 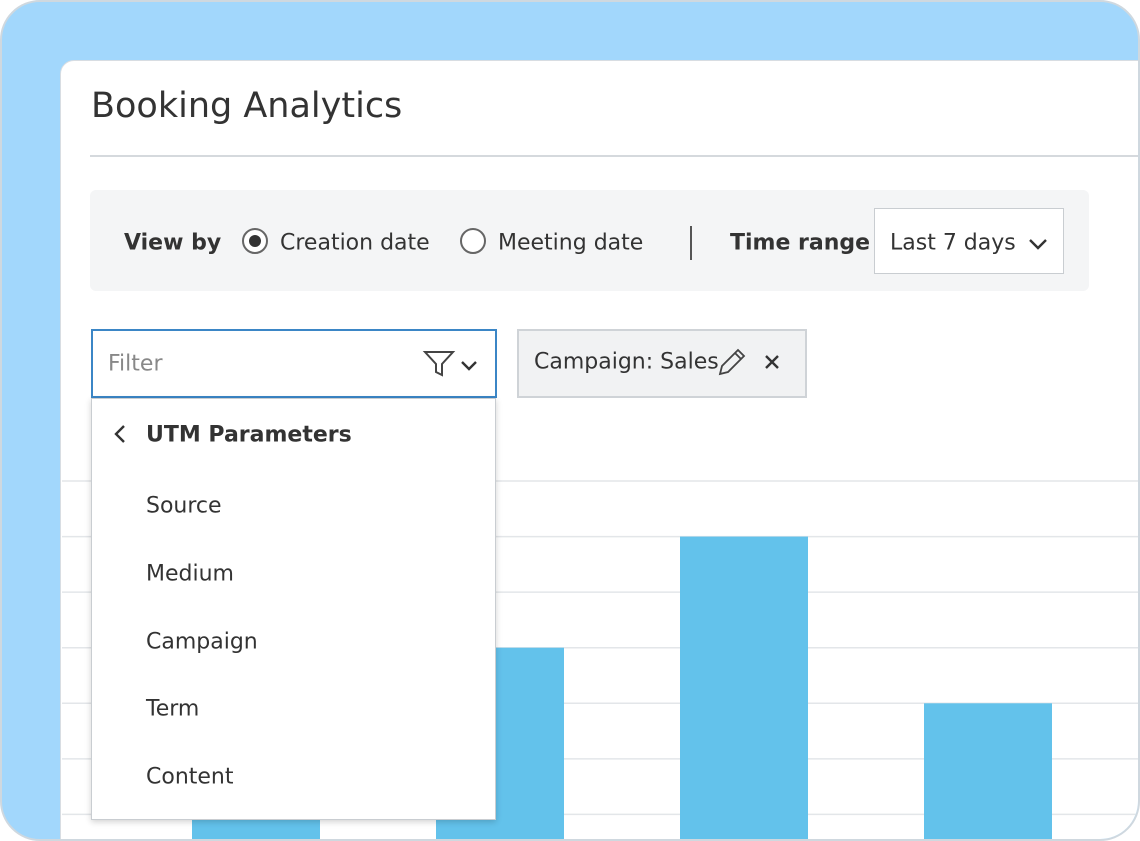 I want to click on filter-placeholder: Filter, so click(x=135, y=364).